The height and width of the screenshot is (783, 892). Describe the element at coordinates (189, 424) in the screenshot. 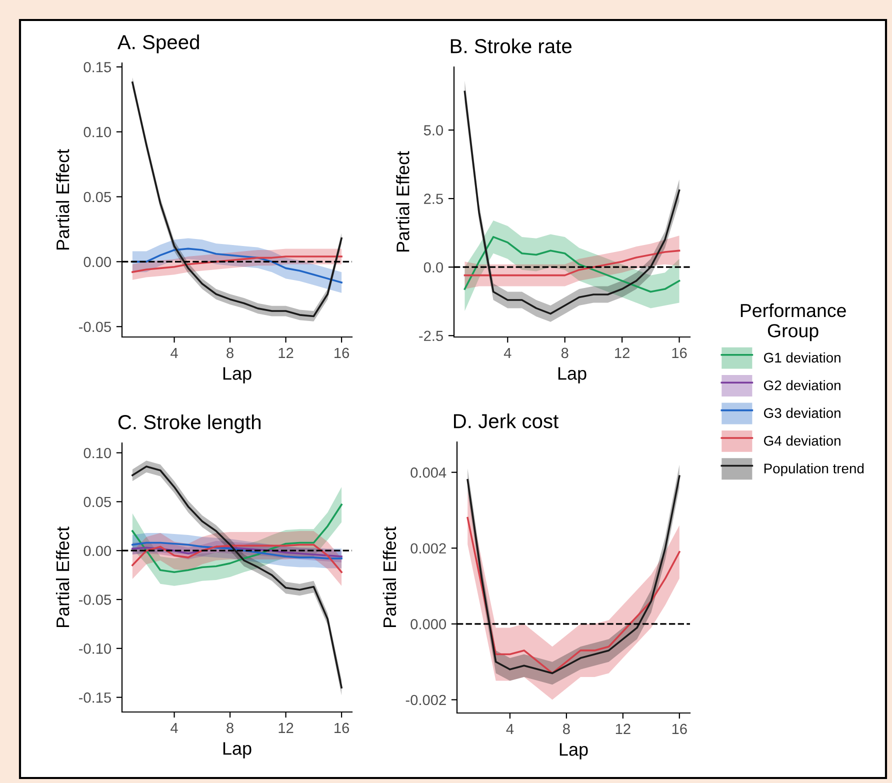

I see `chart-title: C. Stroke length` at that location.